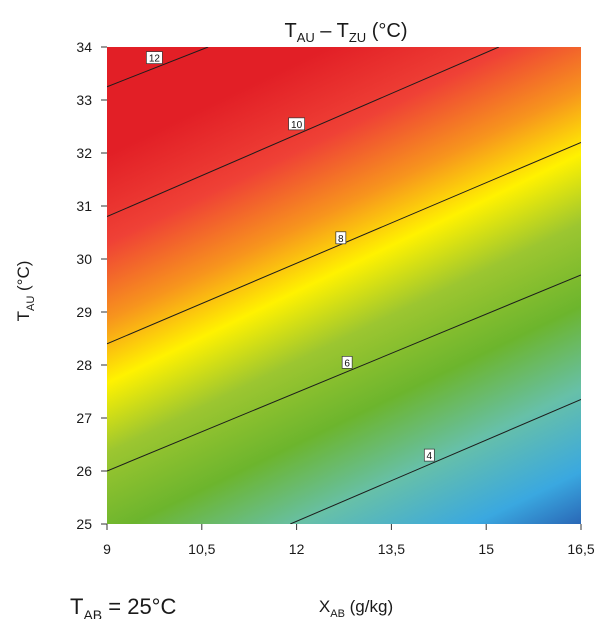 The width and height of the screenshot is (598, 619). What do you see at coordinates (84, 259) in the screenshot?
I see `y-tick-label: 30` at bounding box center [84, 259].